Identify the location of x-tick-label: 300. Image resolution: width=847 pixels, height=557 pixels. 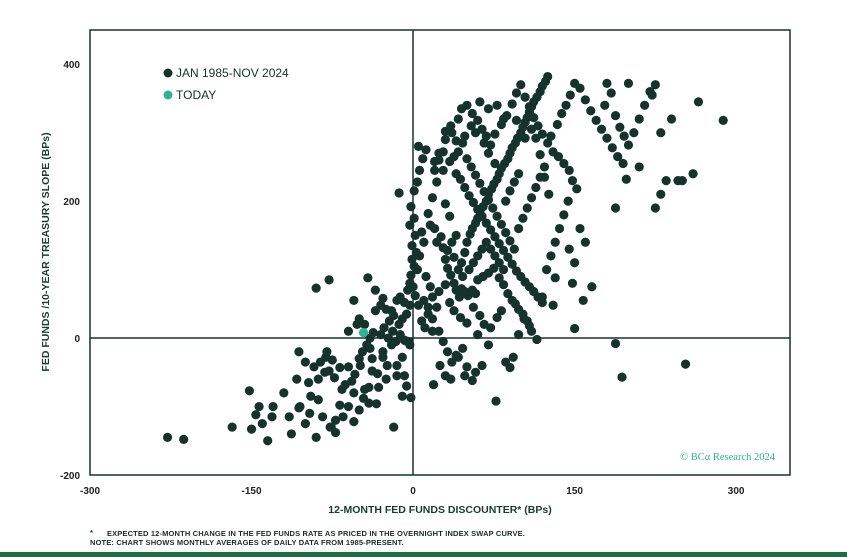
(736, 491).